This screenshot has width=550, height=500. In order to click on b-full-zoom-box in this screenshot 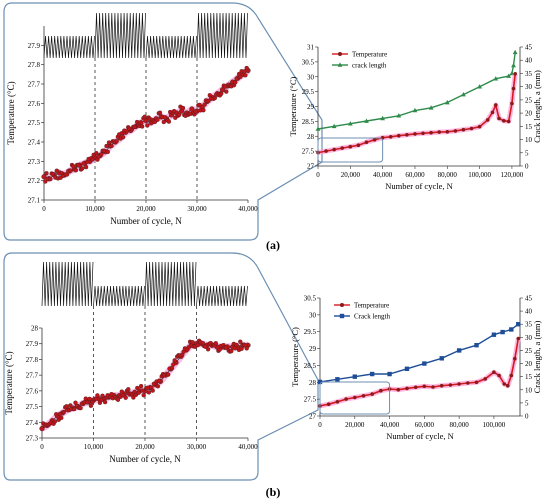, I will do `click(355, 398)`.